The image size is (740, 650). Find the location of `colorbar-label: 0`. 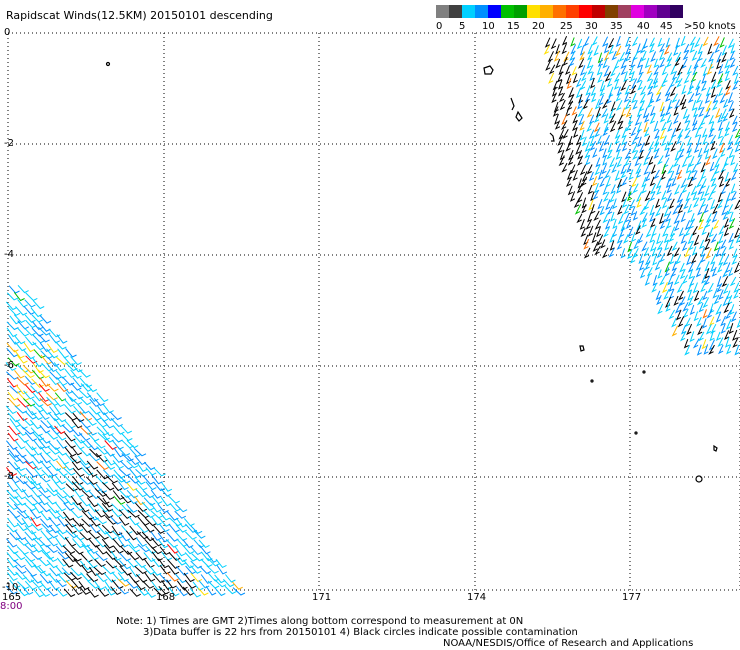

colorbar-label: 0 is located at coordinates (439, 26).